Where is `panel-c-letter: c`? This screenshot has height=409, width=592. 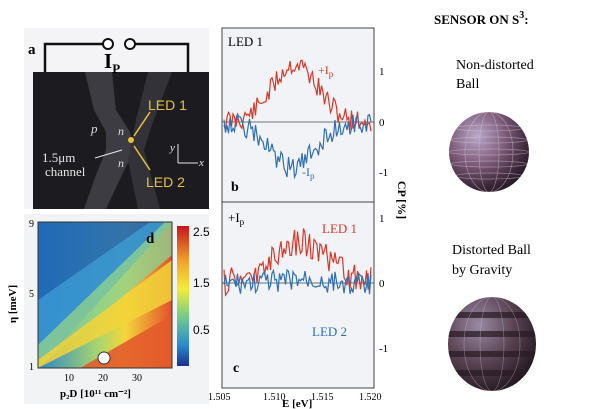
panel-c-letter: c is located at coordinates (236, 368).